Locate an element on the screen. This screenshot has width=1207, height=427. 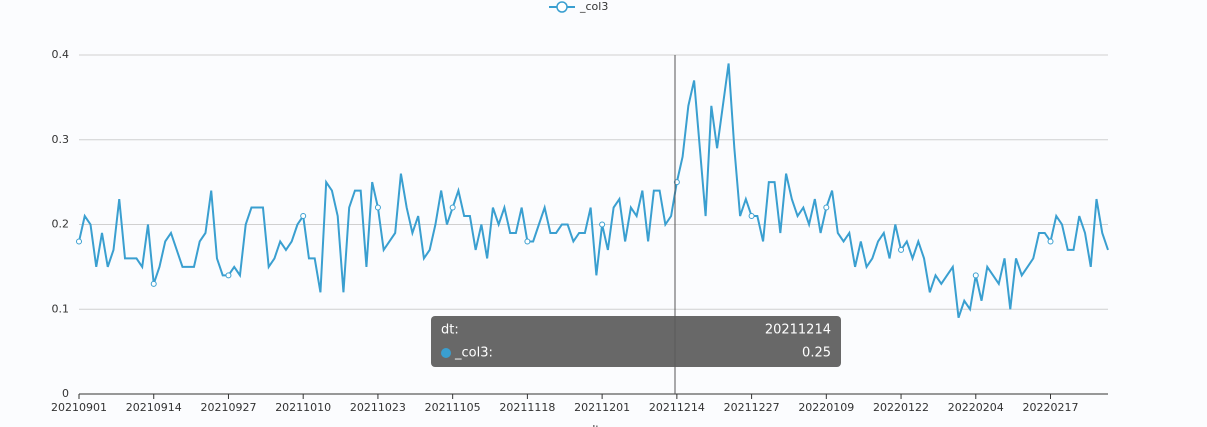
tooltip: dt: 20211214 _col3: 0.25 is located at coordinates (636, 341).